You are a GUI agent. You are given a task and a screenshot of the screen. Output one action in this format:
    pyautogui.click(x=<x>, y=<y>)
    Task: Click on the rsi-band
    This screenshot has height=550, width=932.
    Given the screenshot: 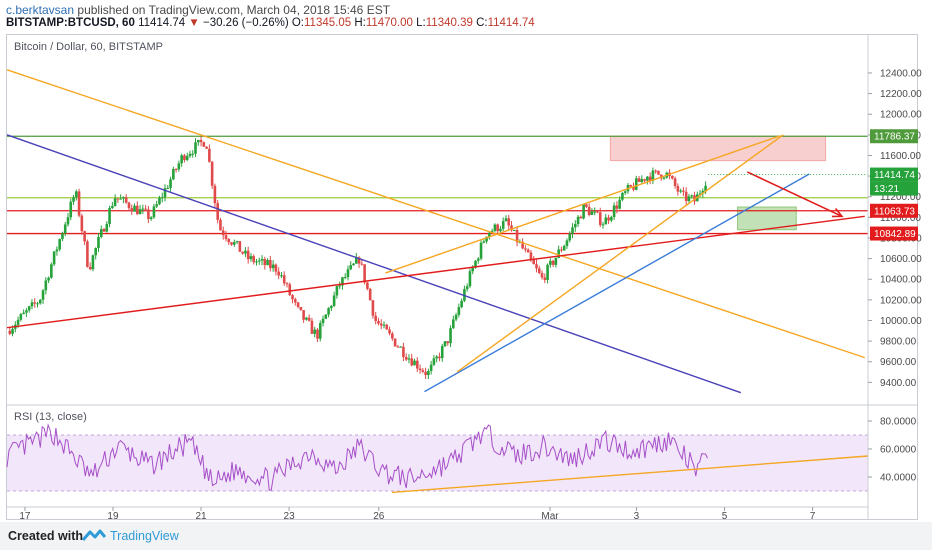 What is the action you would take?
    pyautogui.click(x=437, y=463)
    